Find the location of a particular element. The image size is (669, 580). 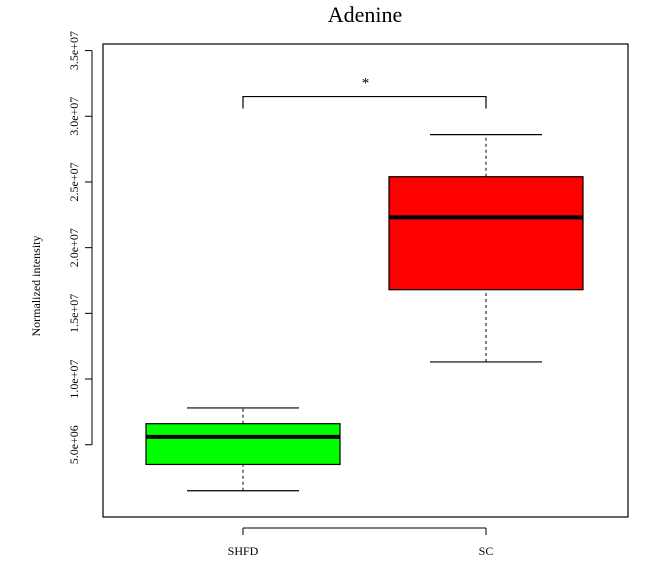

y-tick-label: 2.5e+07 is located at coordinates (74, 181).